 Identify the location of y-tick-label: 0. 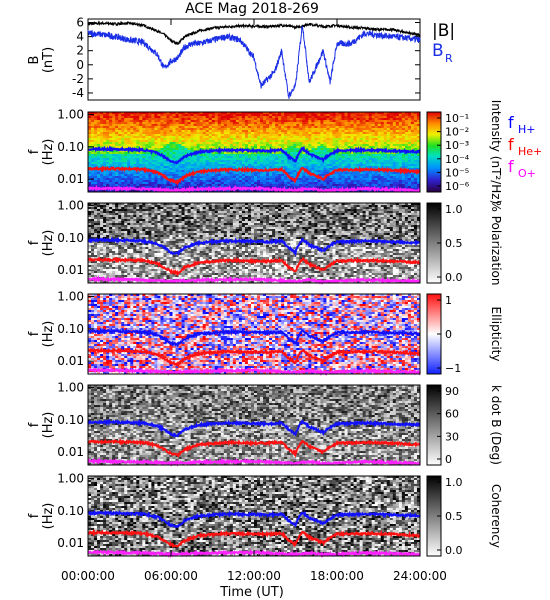
(80, 65).